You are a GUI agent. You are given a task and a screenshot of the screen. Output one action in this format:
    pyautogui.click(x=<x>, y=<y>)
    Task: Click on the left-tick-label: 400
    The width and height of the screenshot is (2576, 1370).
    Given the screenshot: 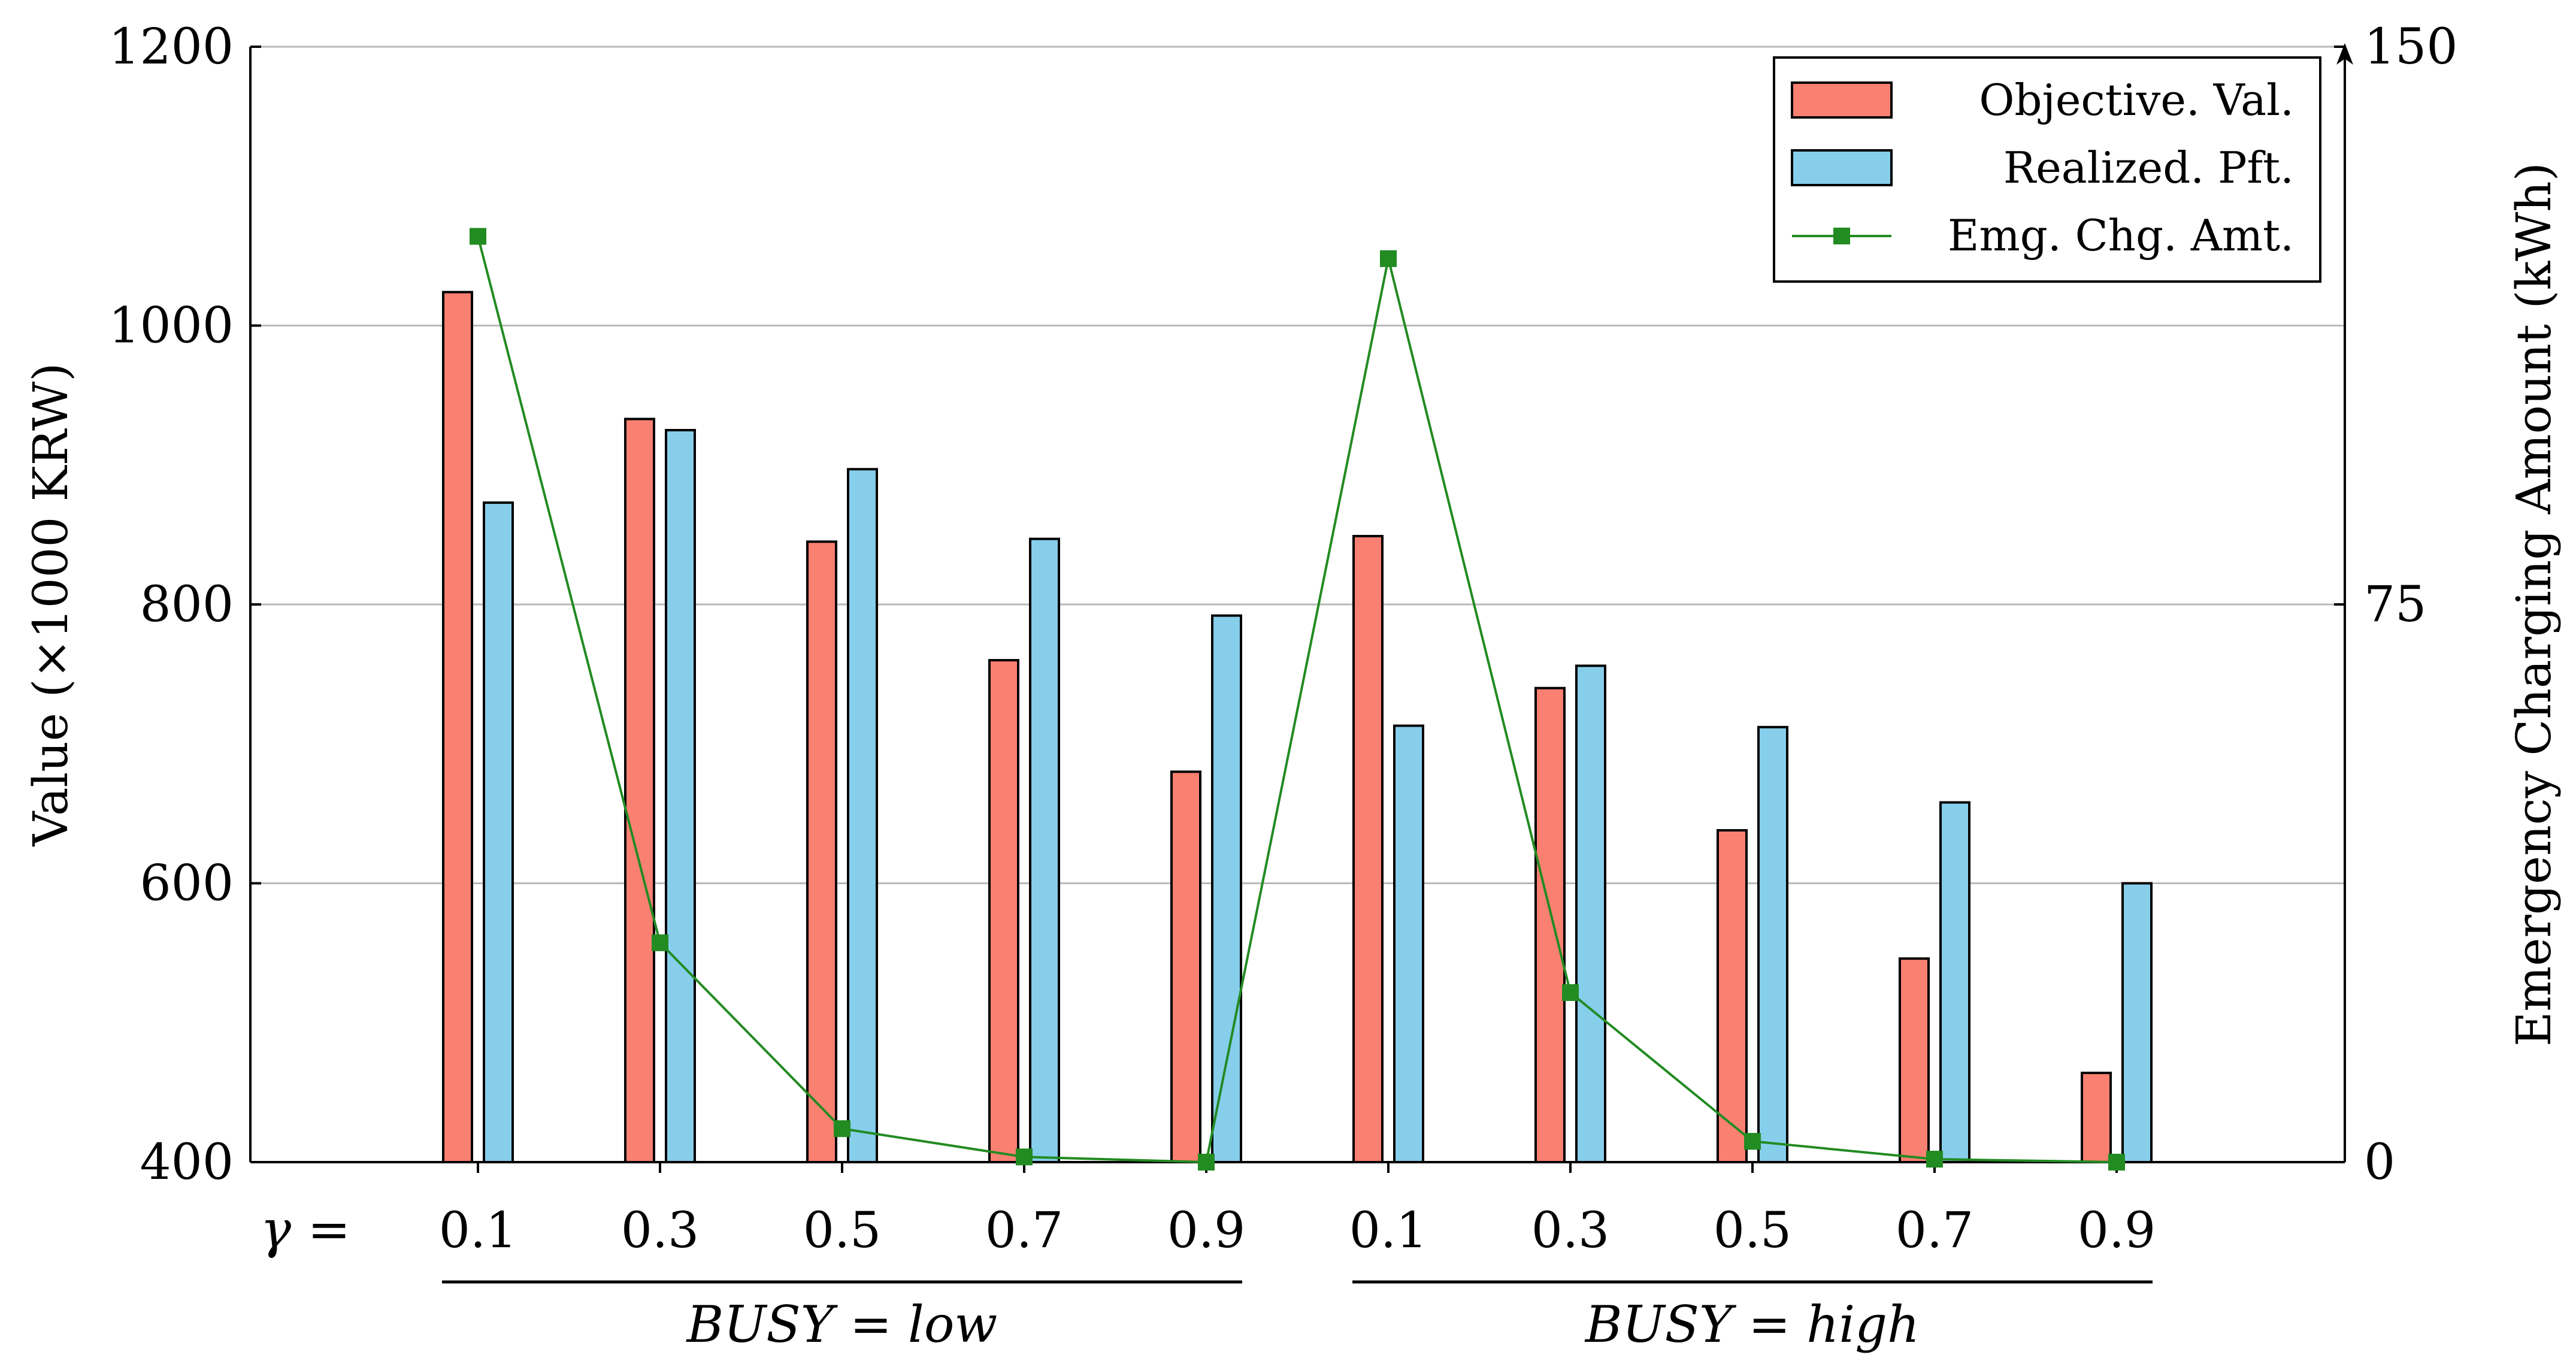 What is the action you would take?
    pyautogui.click(x=187, y=1162)
    